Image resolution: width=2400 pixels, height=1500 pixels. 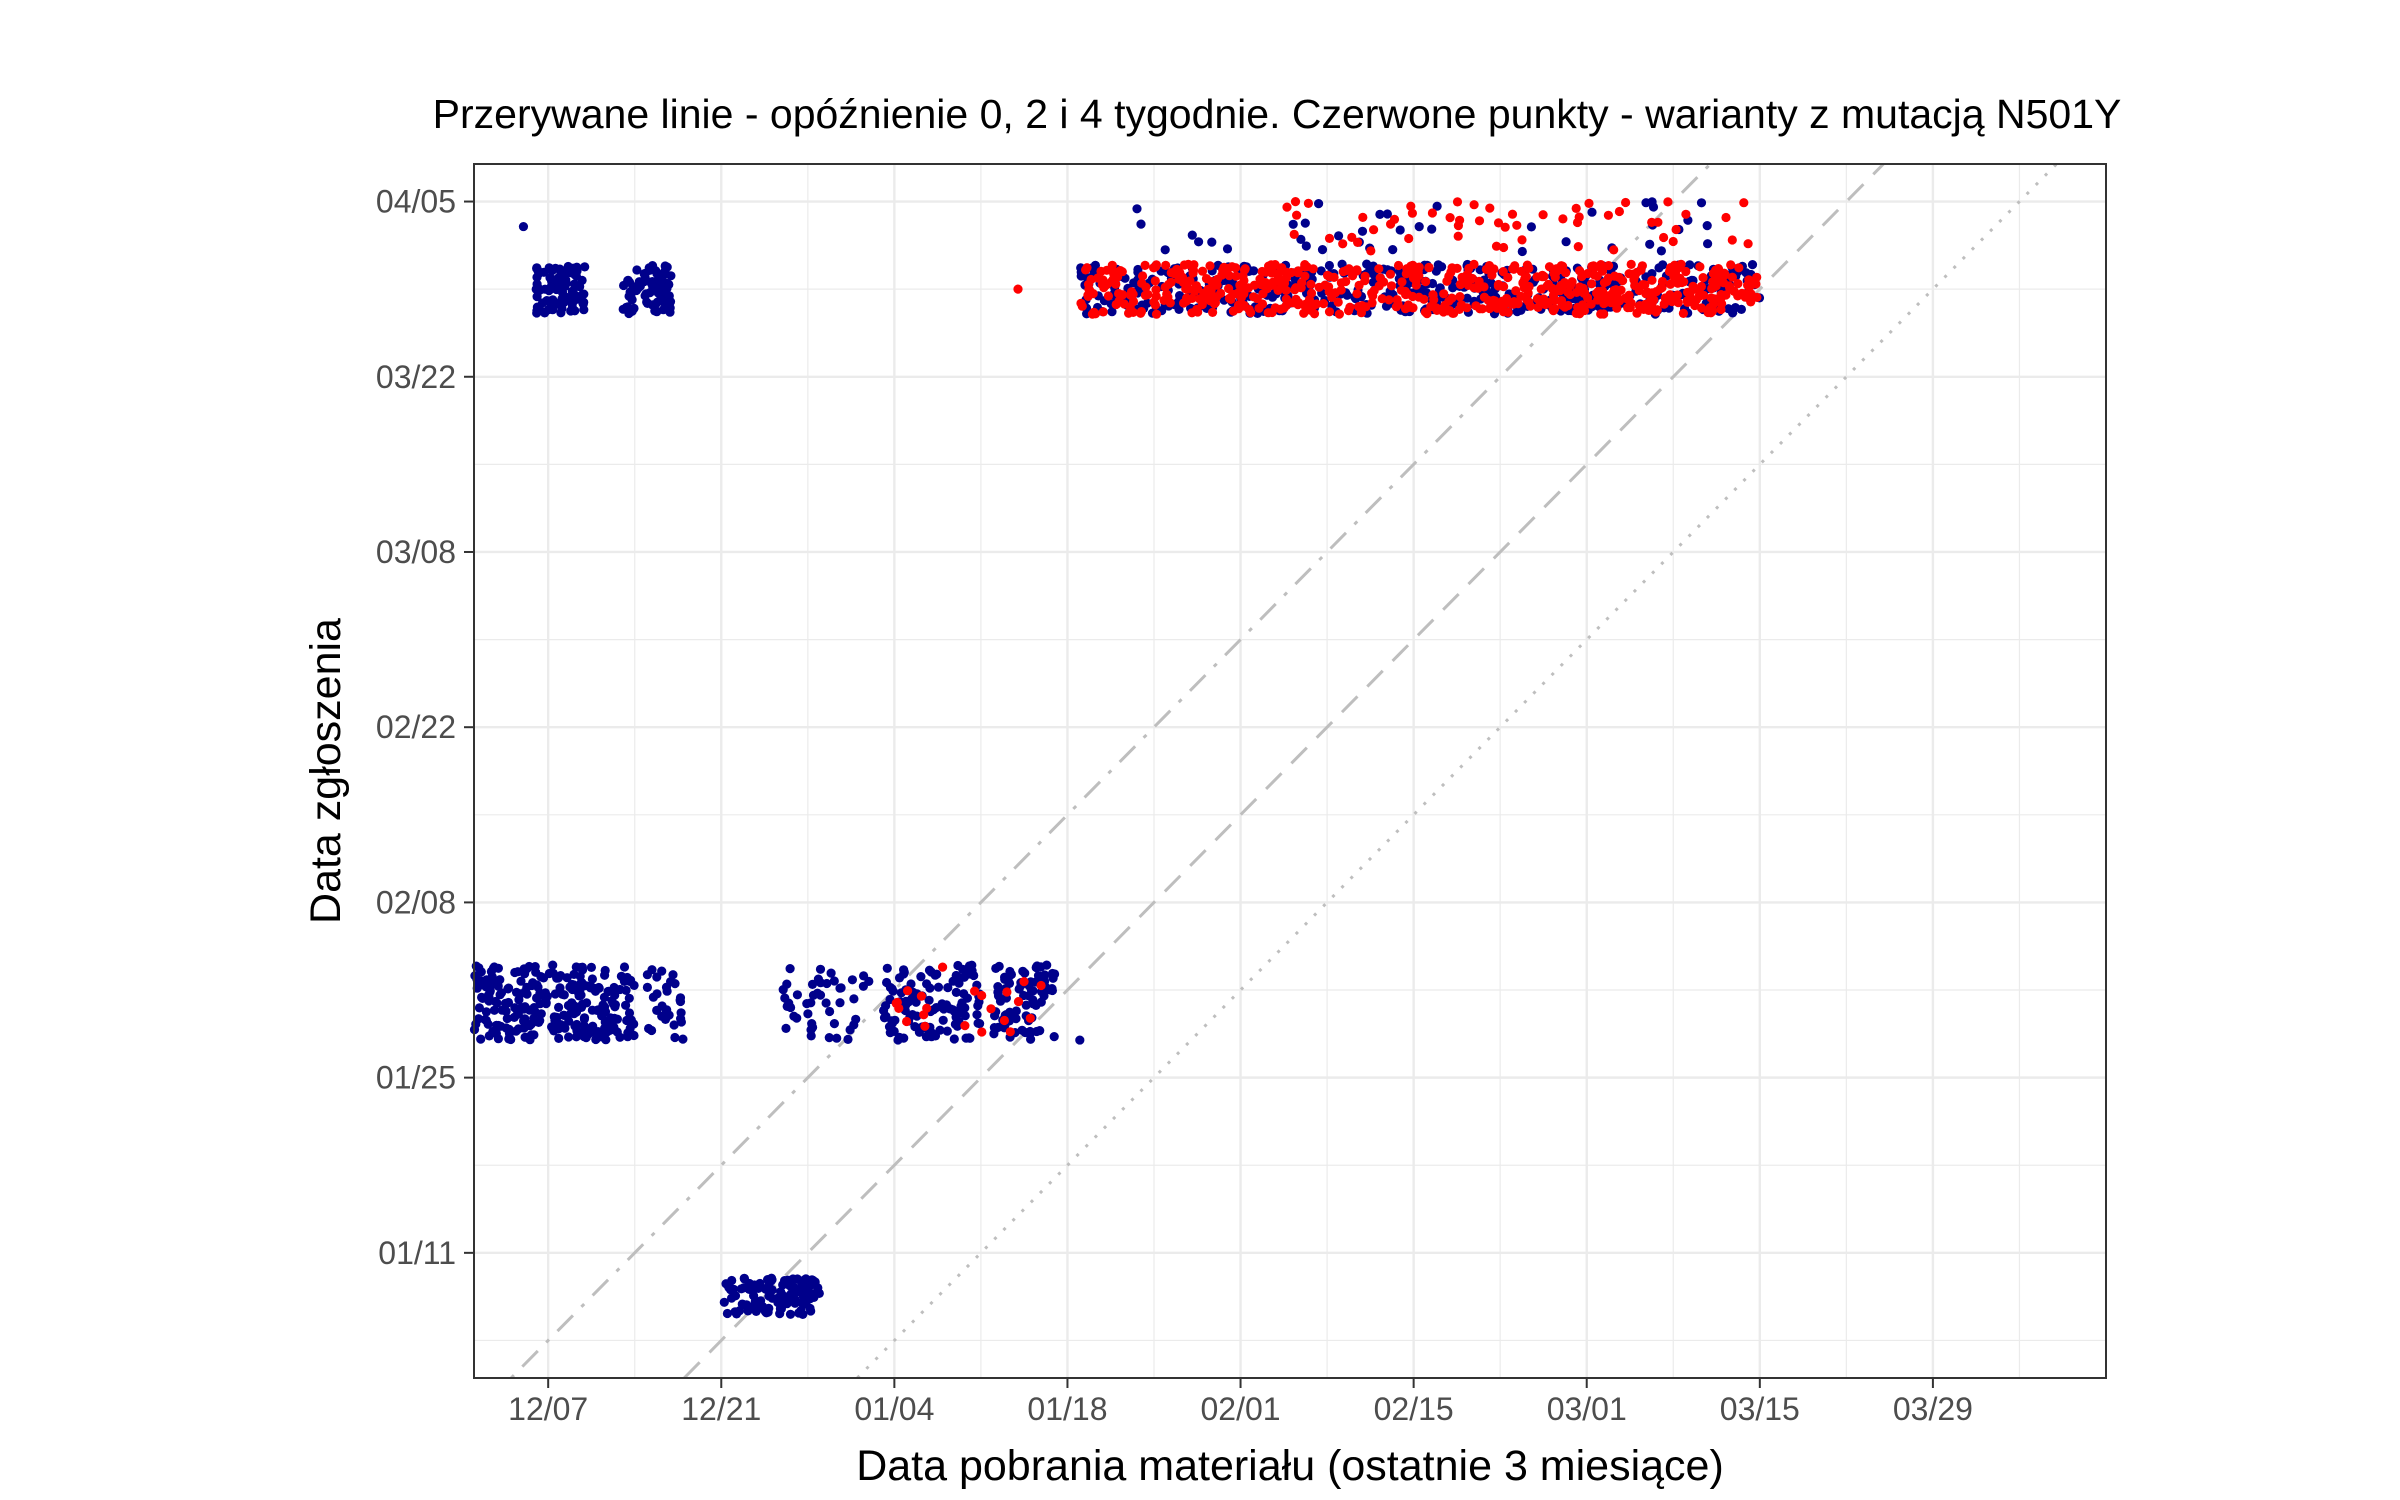 I want to click on y-tick-label: 03/08, so click(x=416, y=552).